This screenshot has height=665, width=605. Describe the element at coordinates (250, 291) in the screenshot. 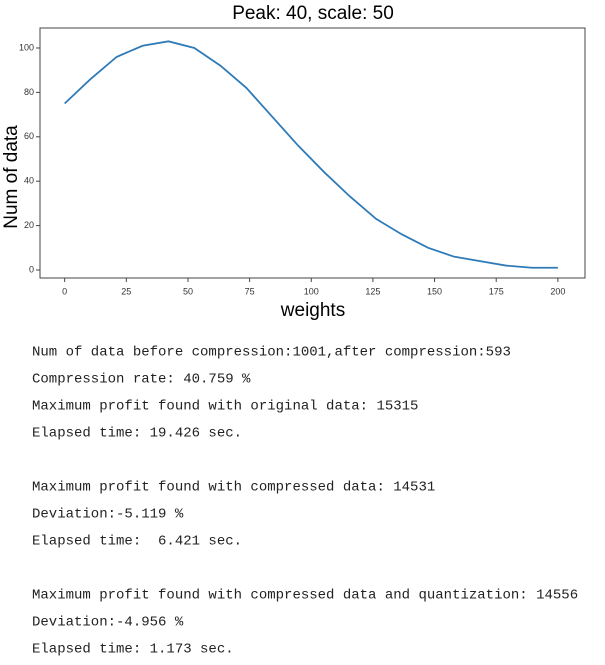

I see `x-tick-label: 75` at that location.